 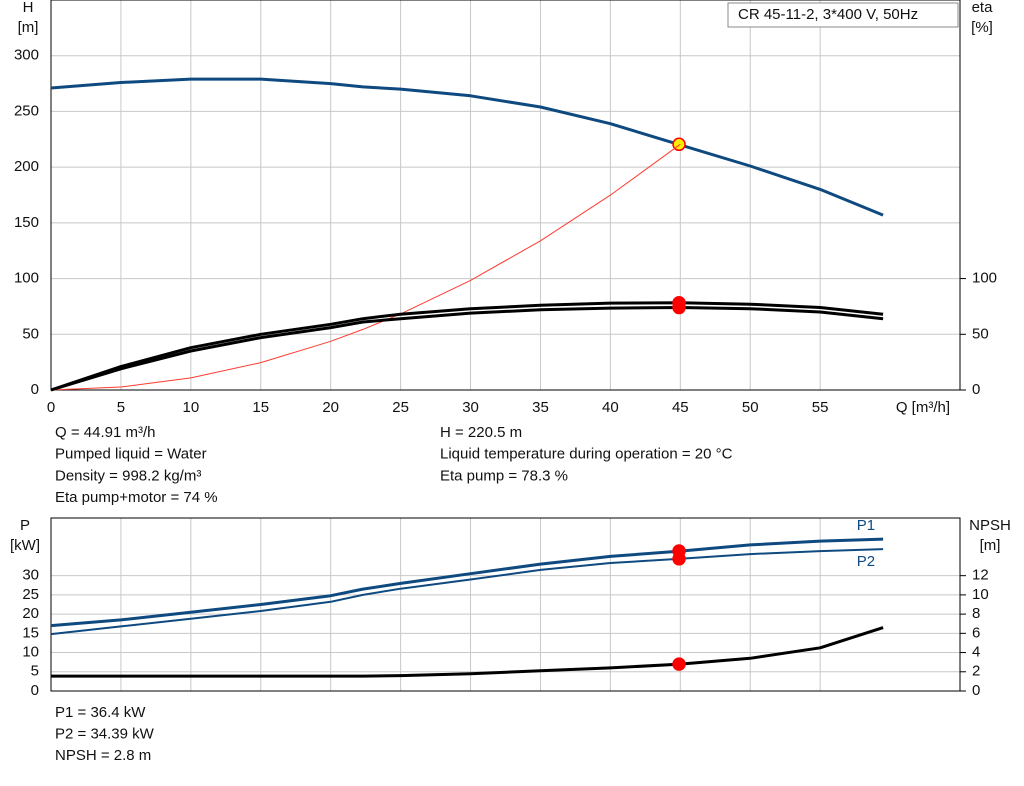 I want to click on x-tick-label: 10, so click(x=191, y=407).